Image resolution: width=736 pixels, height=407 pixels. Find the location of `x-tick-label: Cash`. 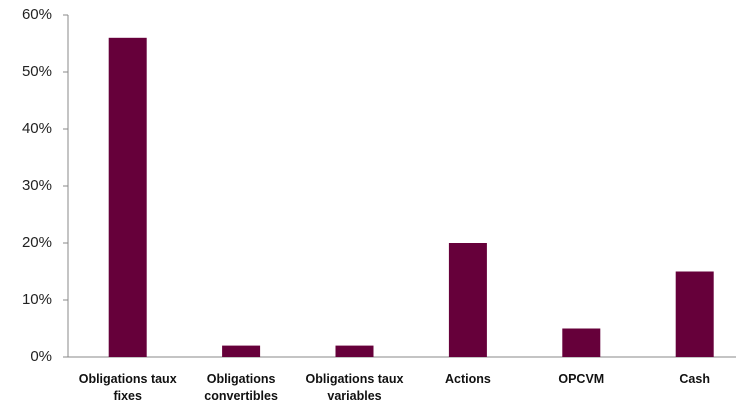

x-tick-label: Cash is located at coordinates (694, 379).